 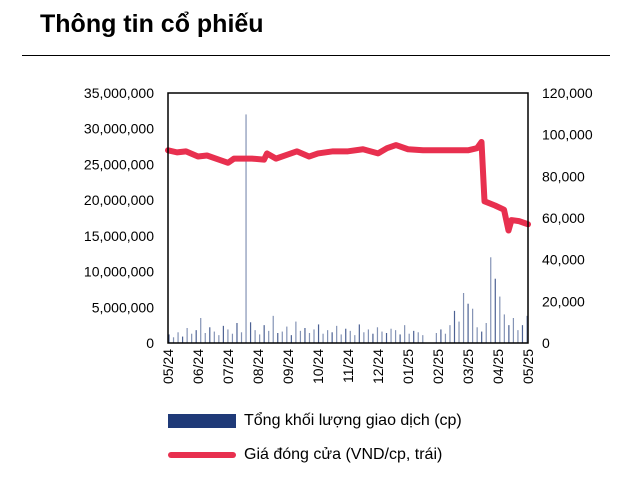 What do you see at coordinates (152, 24) in the screenshot?
I see `chart-title: Thông tin cổ phiếu` at bounding box center [152, 24].